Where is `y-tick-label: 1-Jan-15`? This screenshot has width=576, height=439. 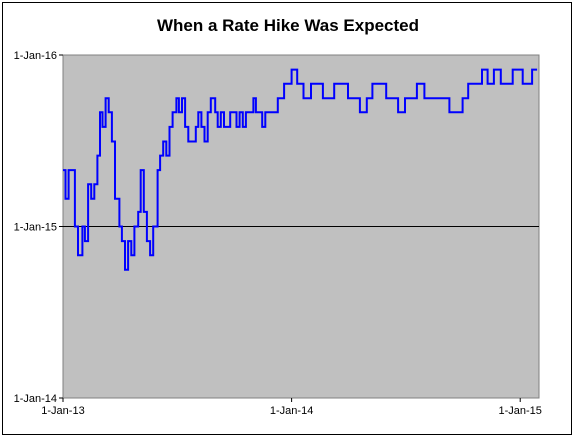
y-tick-label: 1-Jan-15 is located at coordinates (35, 228).